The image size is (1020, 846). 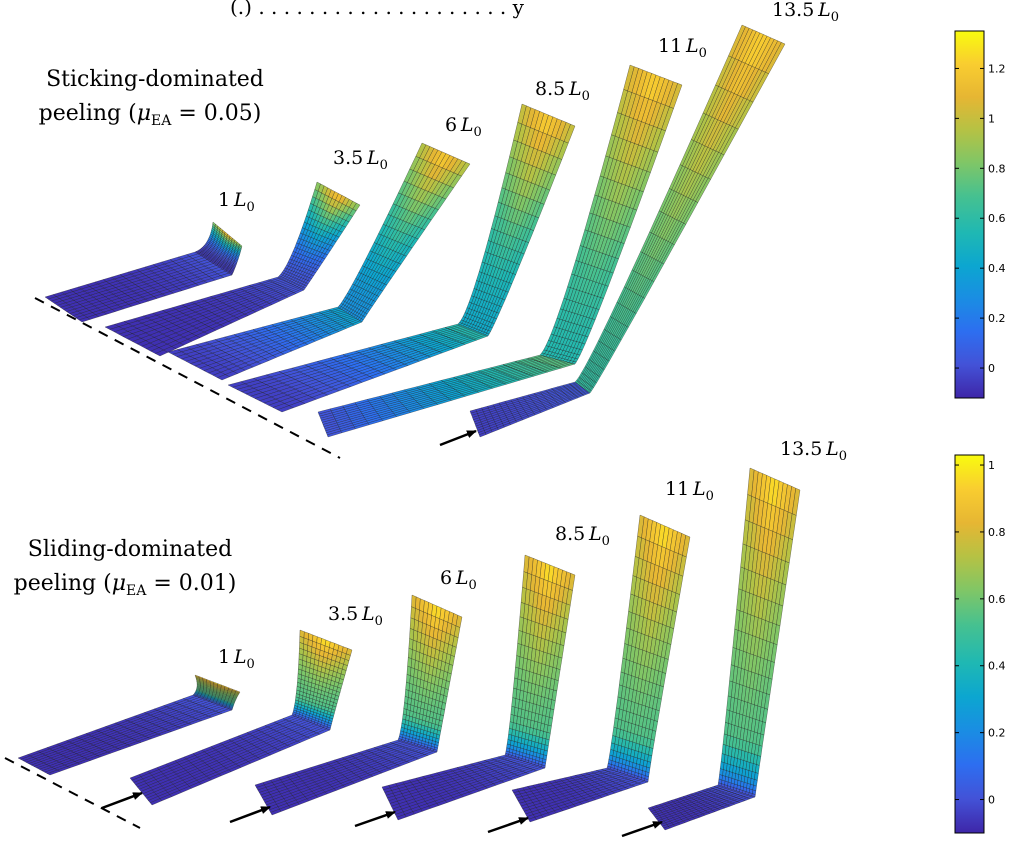 I want to click on panel-heading-sticking: Sticking-dominated peeling (μEA = 0.05), so click(x=151, y=98).